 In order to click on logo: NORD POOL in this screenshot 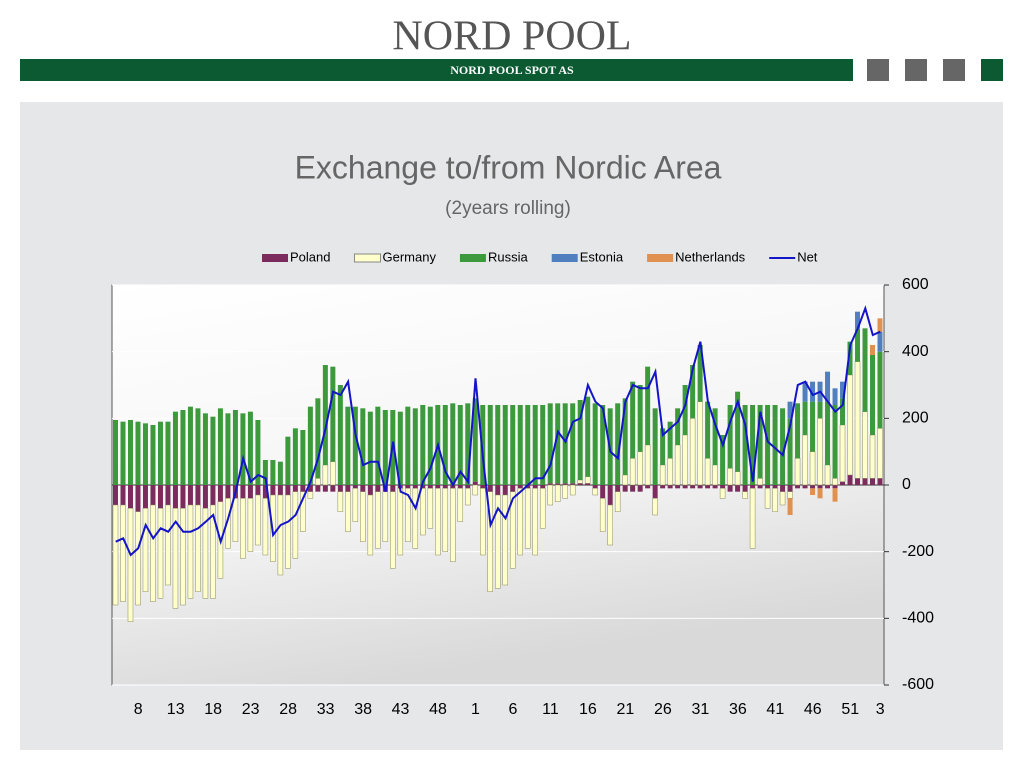, I will do `click(511, 37)`.